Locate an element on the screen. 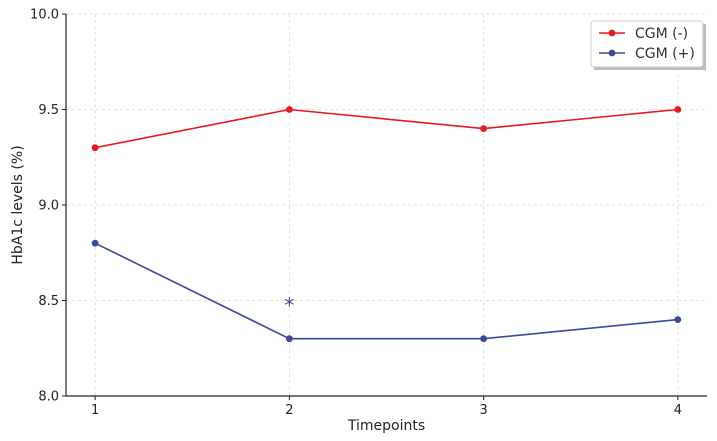 The image size is (717, 441). x-axis-label: Timepoints is located at coordinates (386, 426).